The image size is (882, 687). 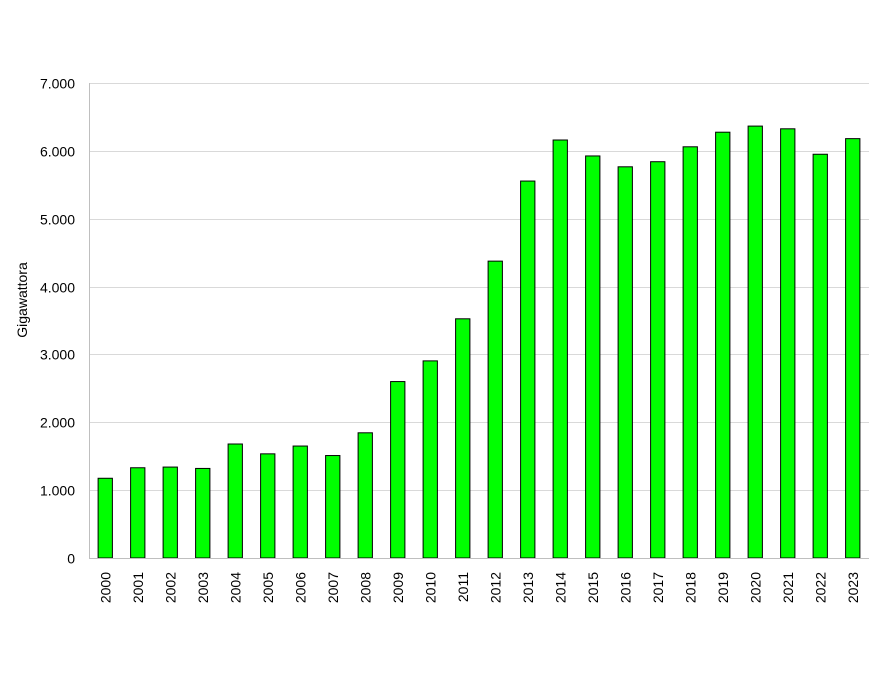 I want to click on bar-2005, so click(x=268, y=506).